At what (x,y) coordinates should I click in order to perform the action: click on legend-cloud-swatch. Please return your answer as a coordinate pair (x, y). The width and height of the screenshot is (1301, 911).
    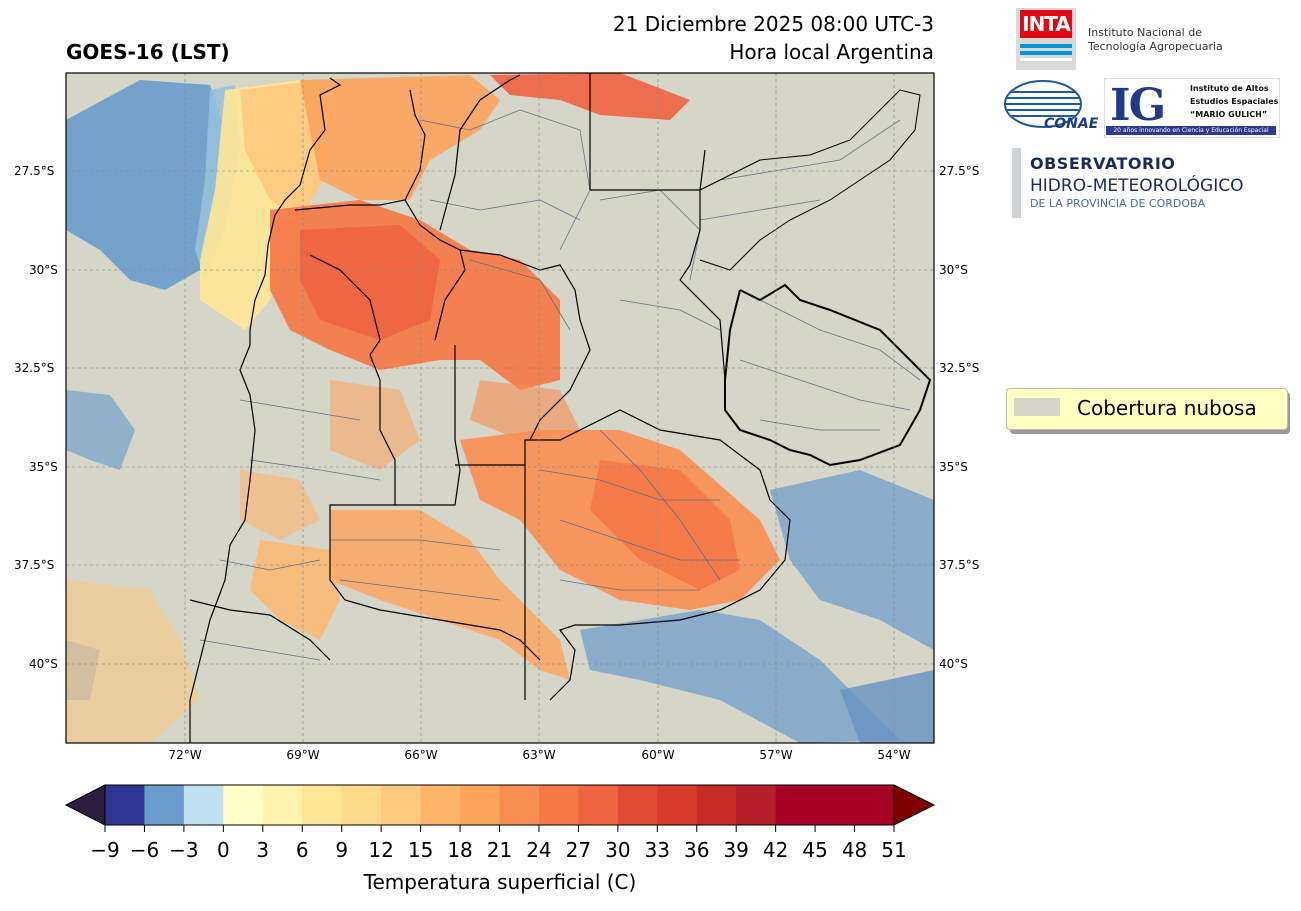
    Looking at the image, I should click on (1037, 407).